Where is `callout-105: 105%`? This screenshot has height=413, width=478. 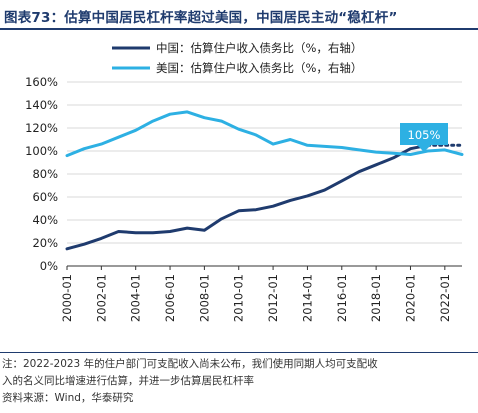
callout-105: 105% is located at coordinates (424, 137).